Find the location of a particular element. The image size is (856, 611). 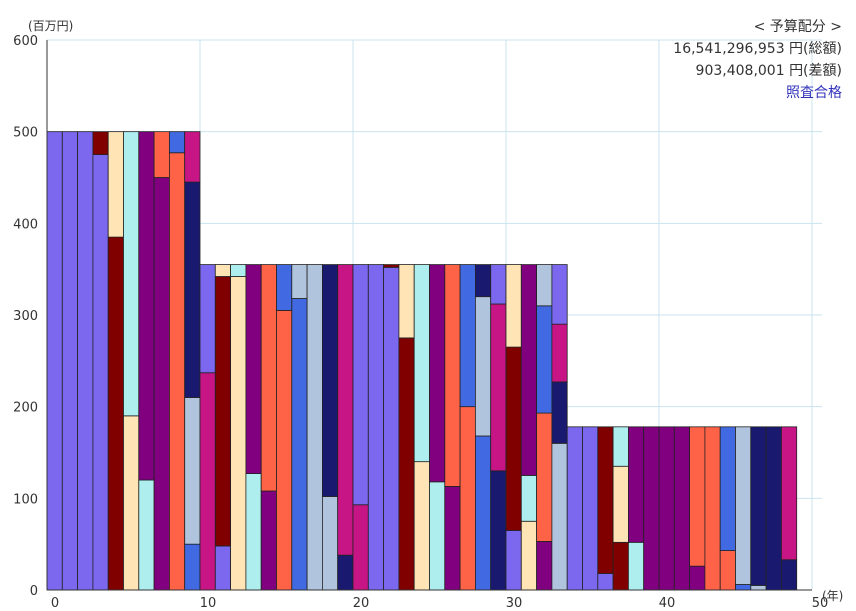

y-tick-label: 200 is located at coordinates (25, 408).